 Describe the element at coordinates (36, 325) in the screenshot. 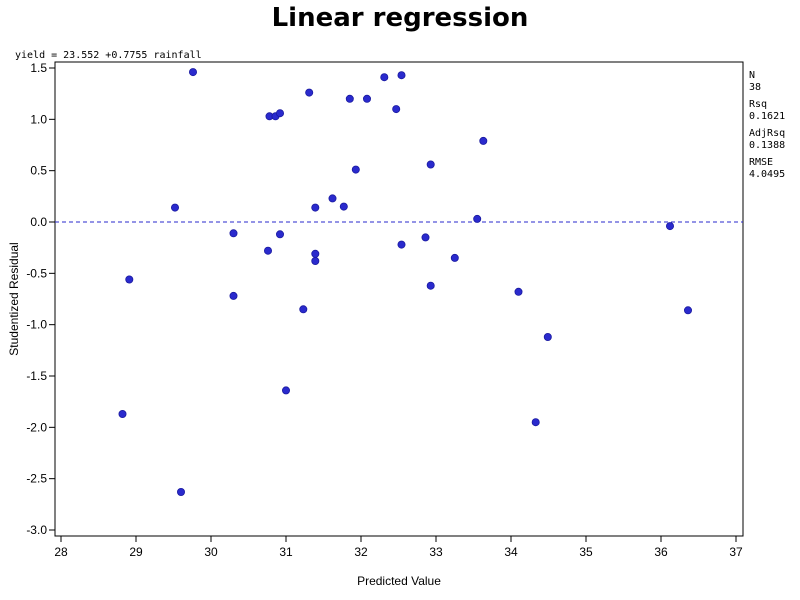

I see `y-tick-label: -1.0` at that location.